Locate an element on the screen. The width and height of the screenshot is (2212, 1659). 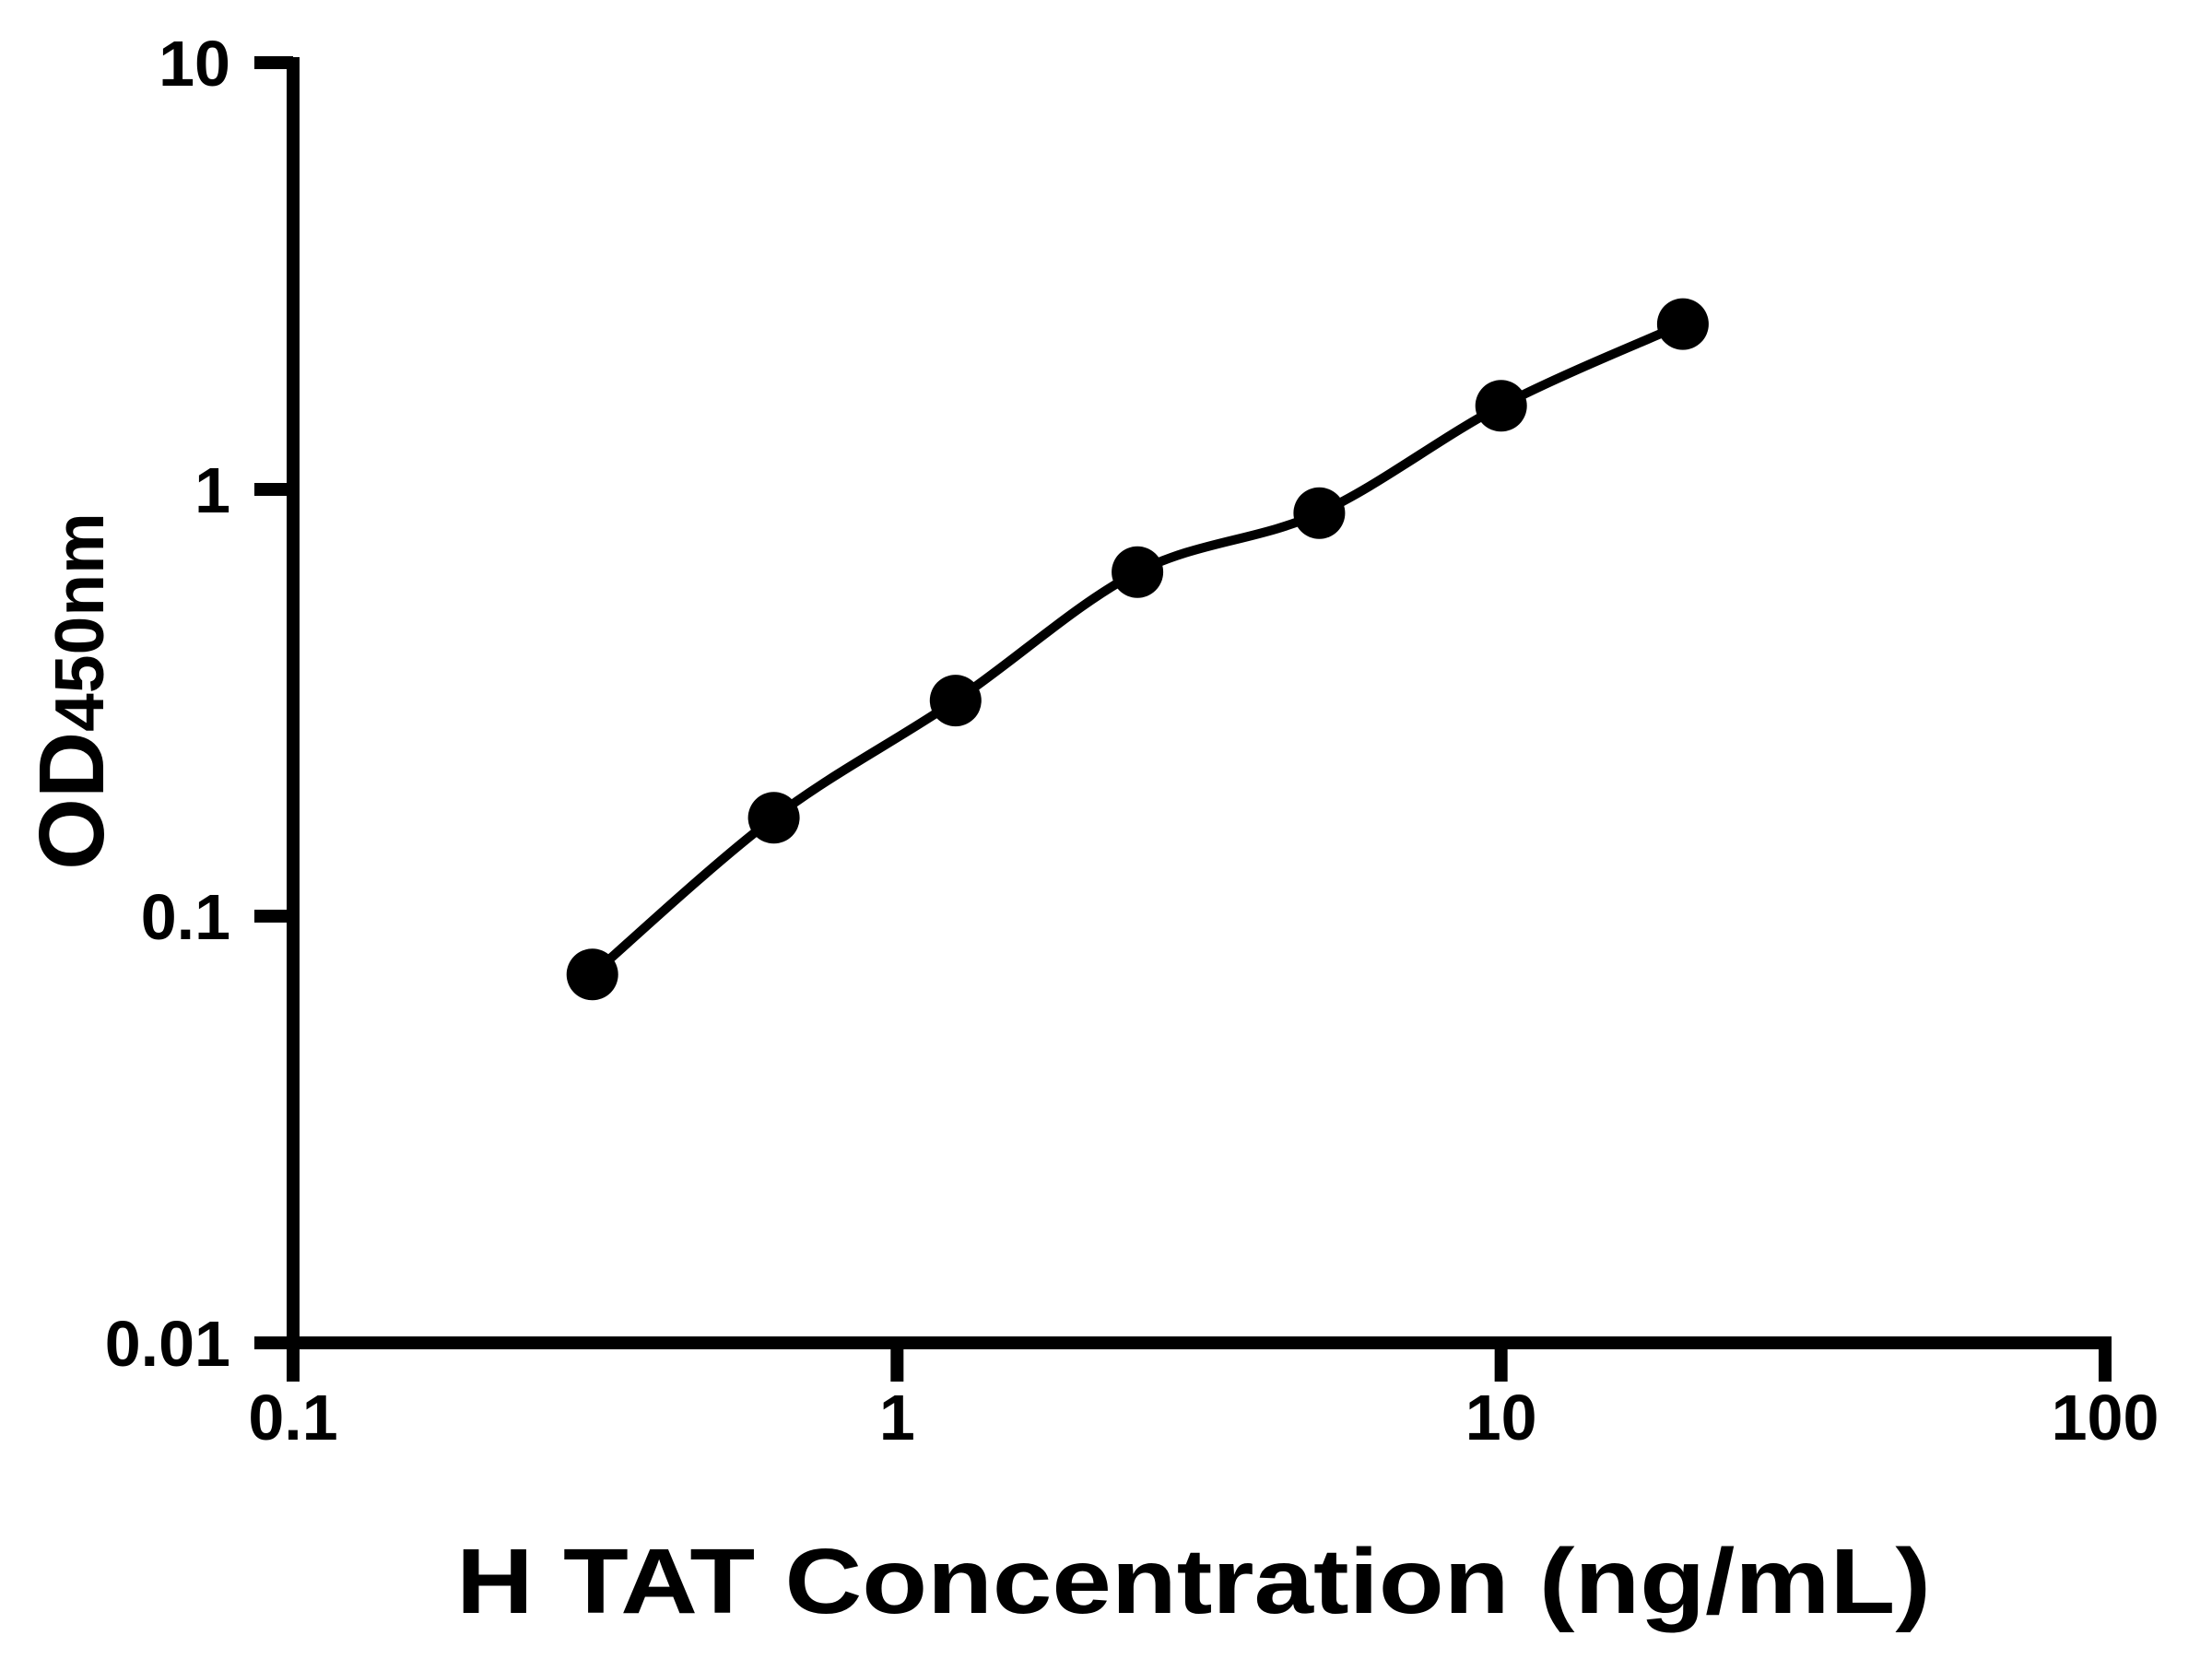
x-axis-title: H TAT Concentration (ng/mL) is located at coordinates (1193, 1581).